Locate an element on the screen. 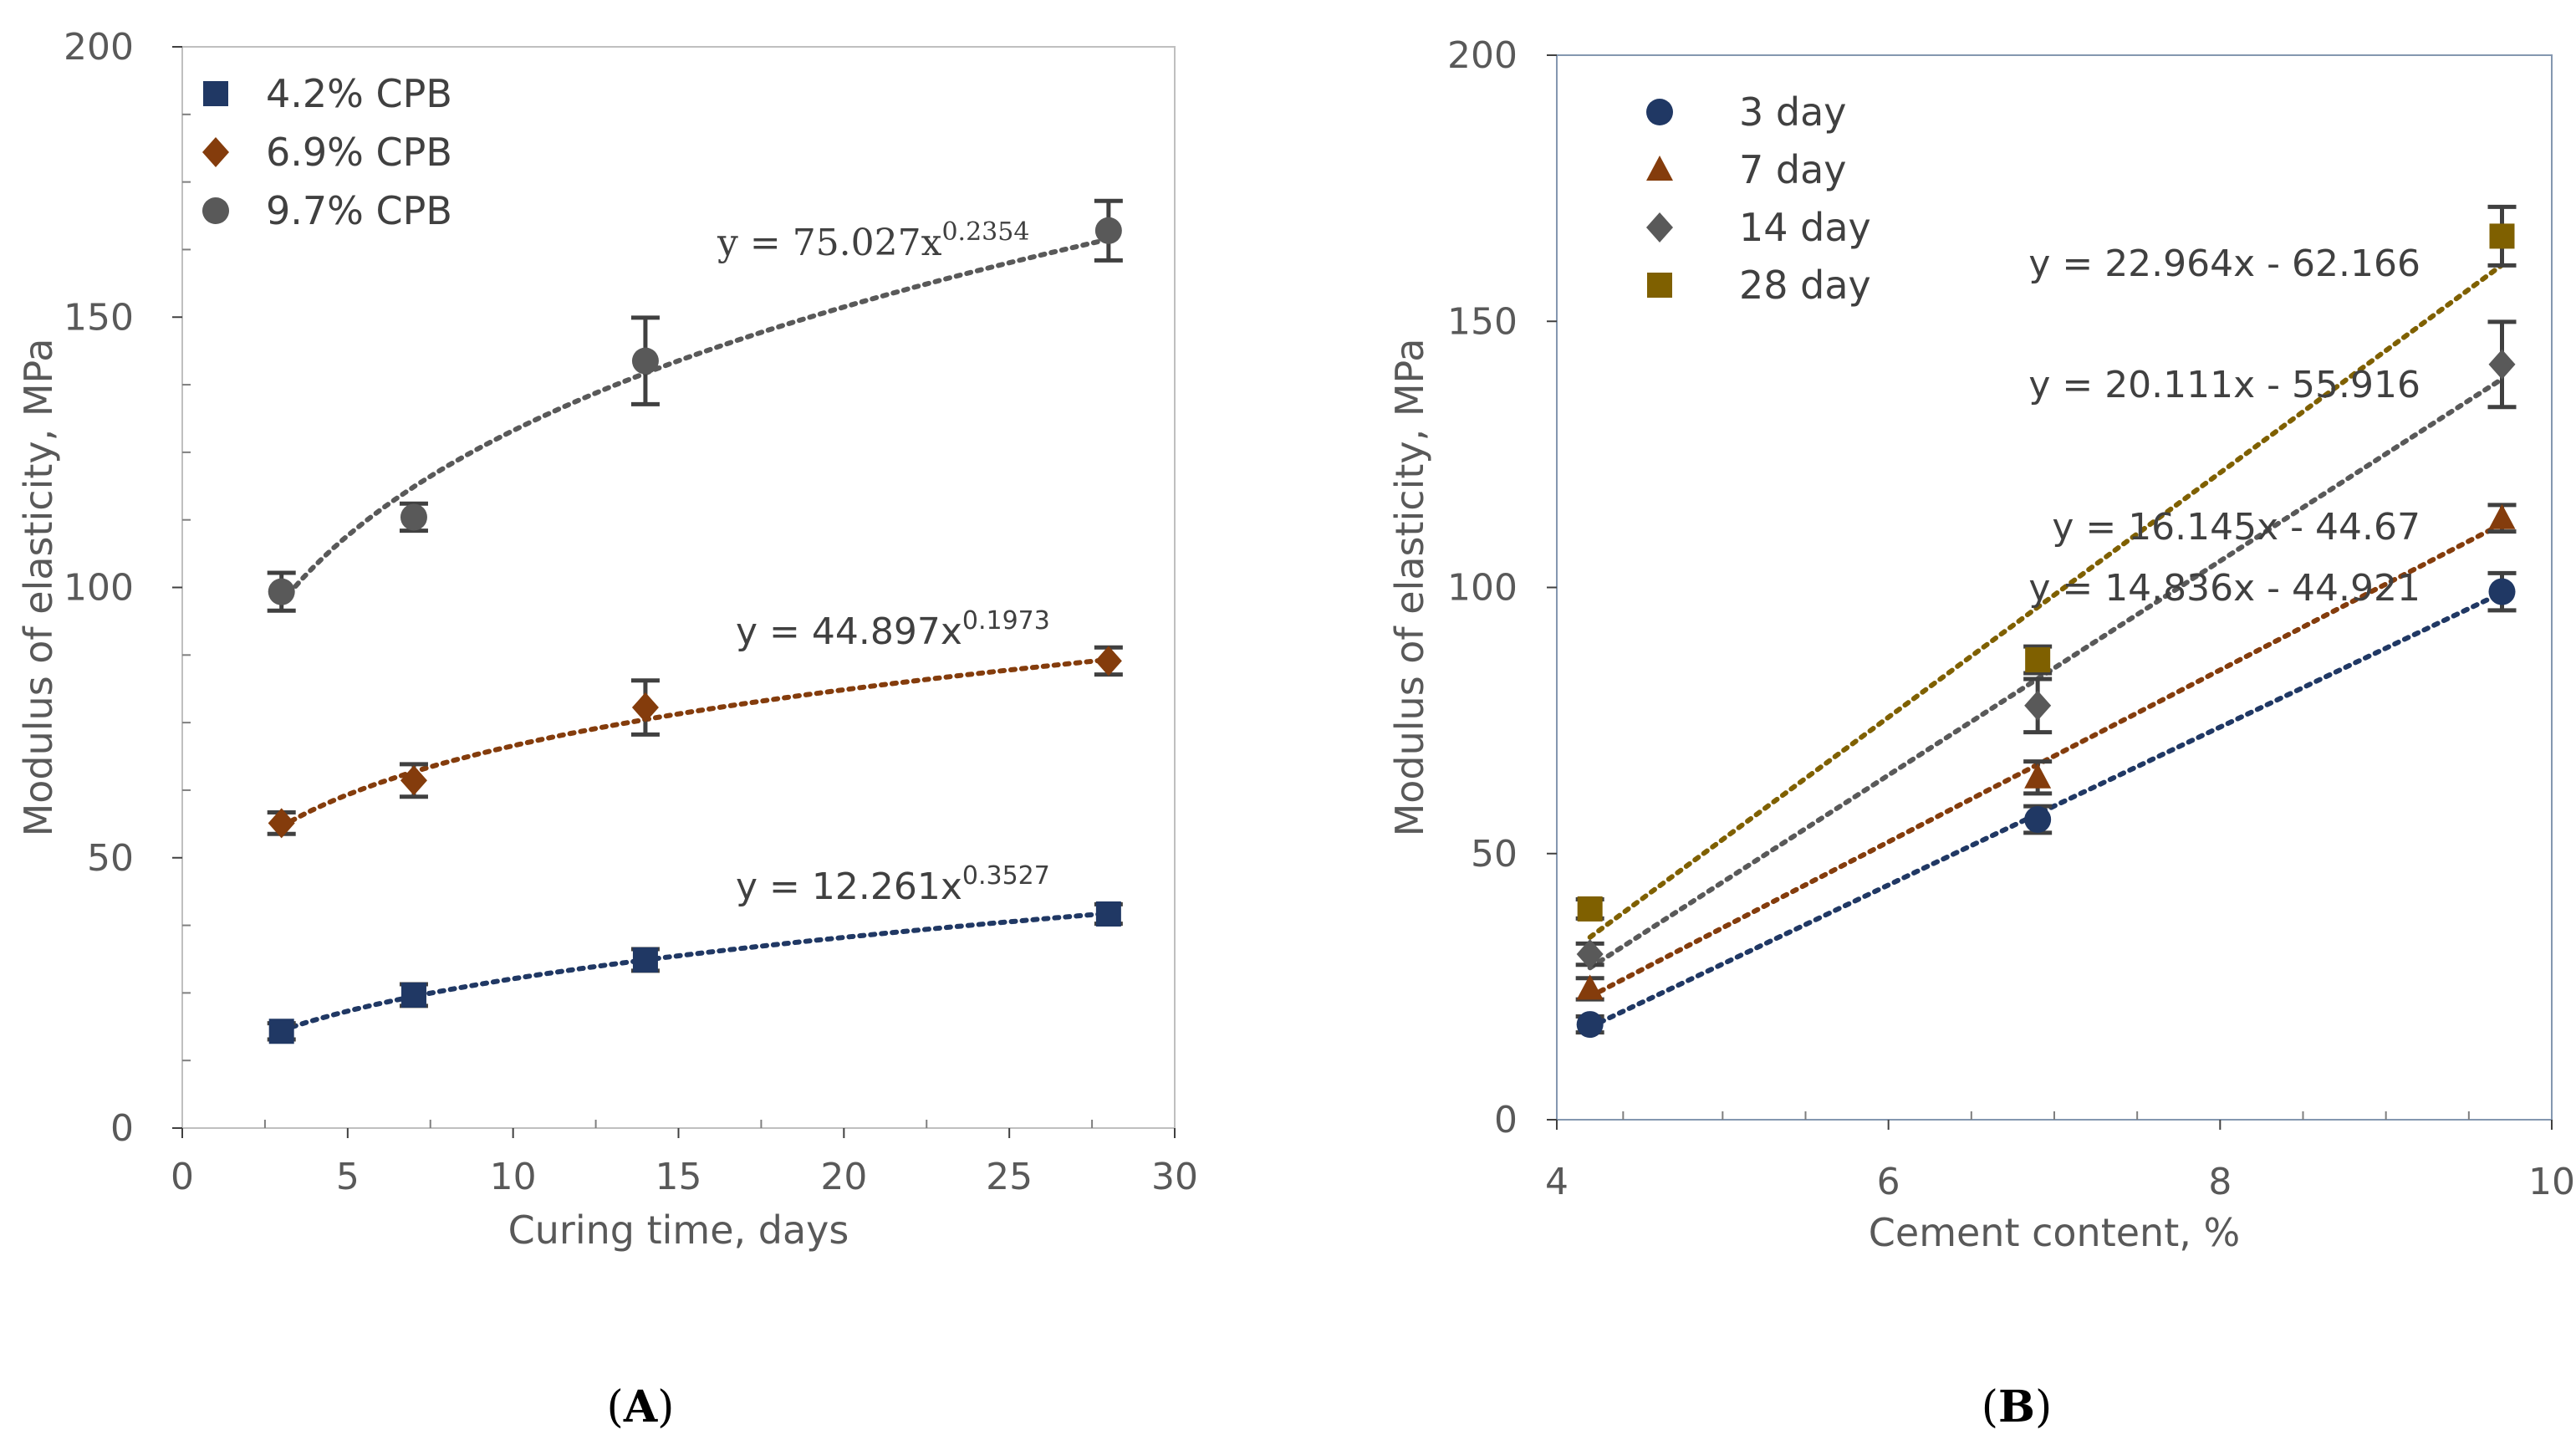  trend-equation: y = 20.111x - 55.916 is located at coordinates (2224, 385).